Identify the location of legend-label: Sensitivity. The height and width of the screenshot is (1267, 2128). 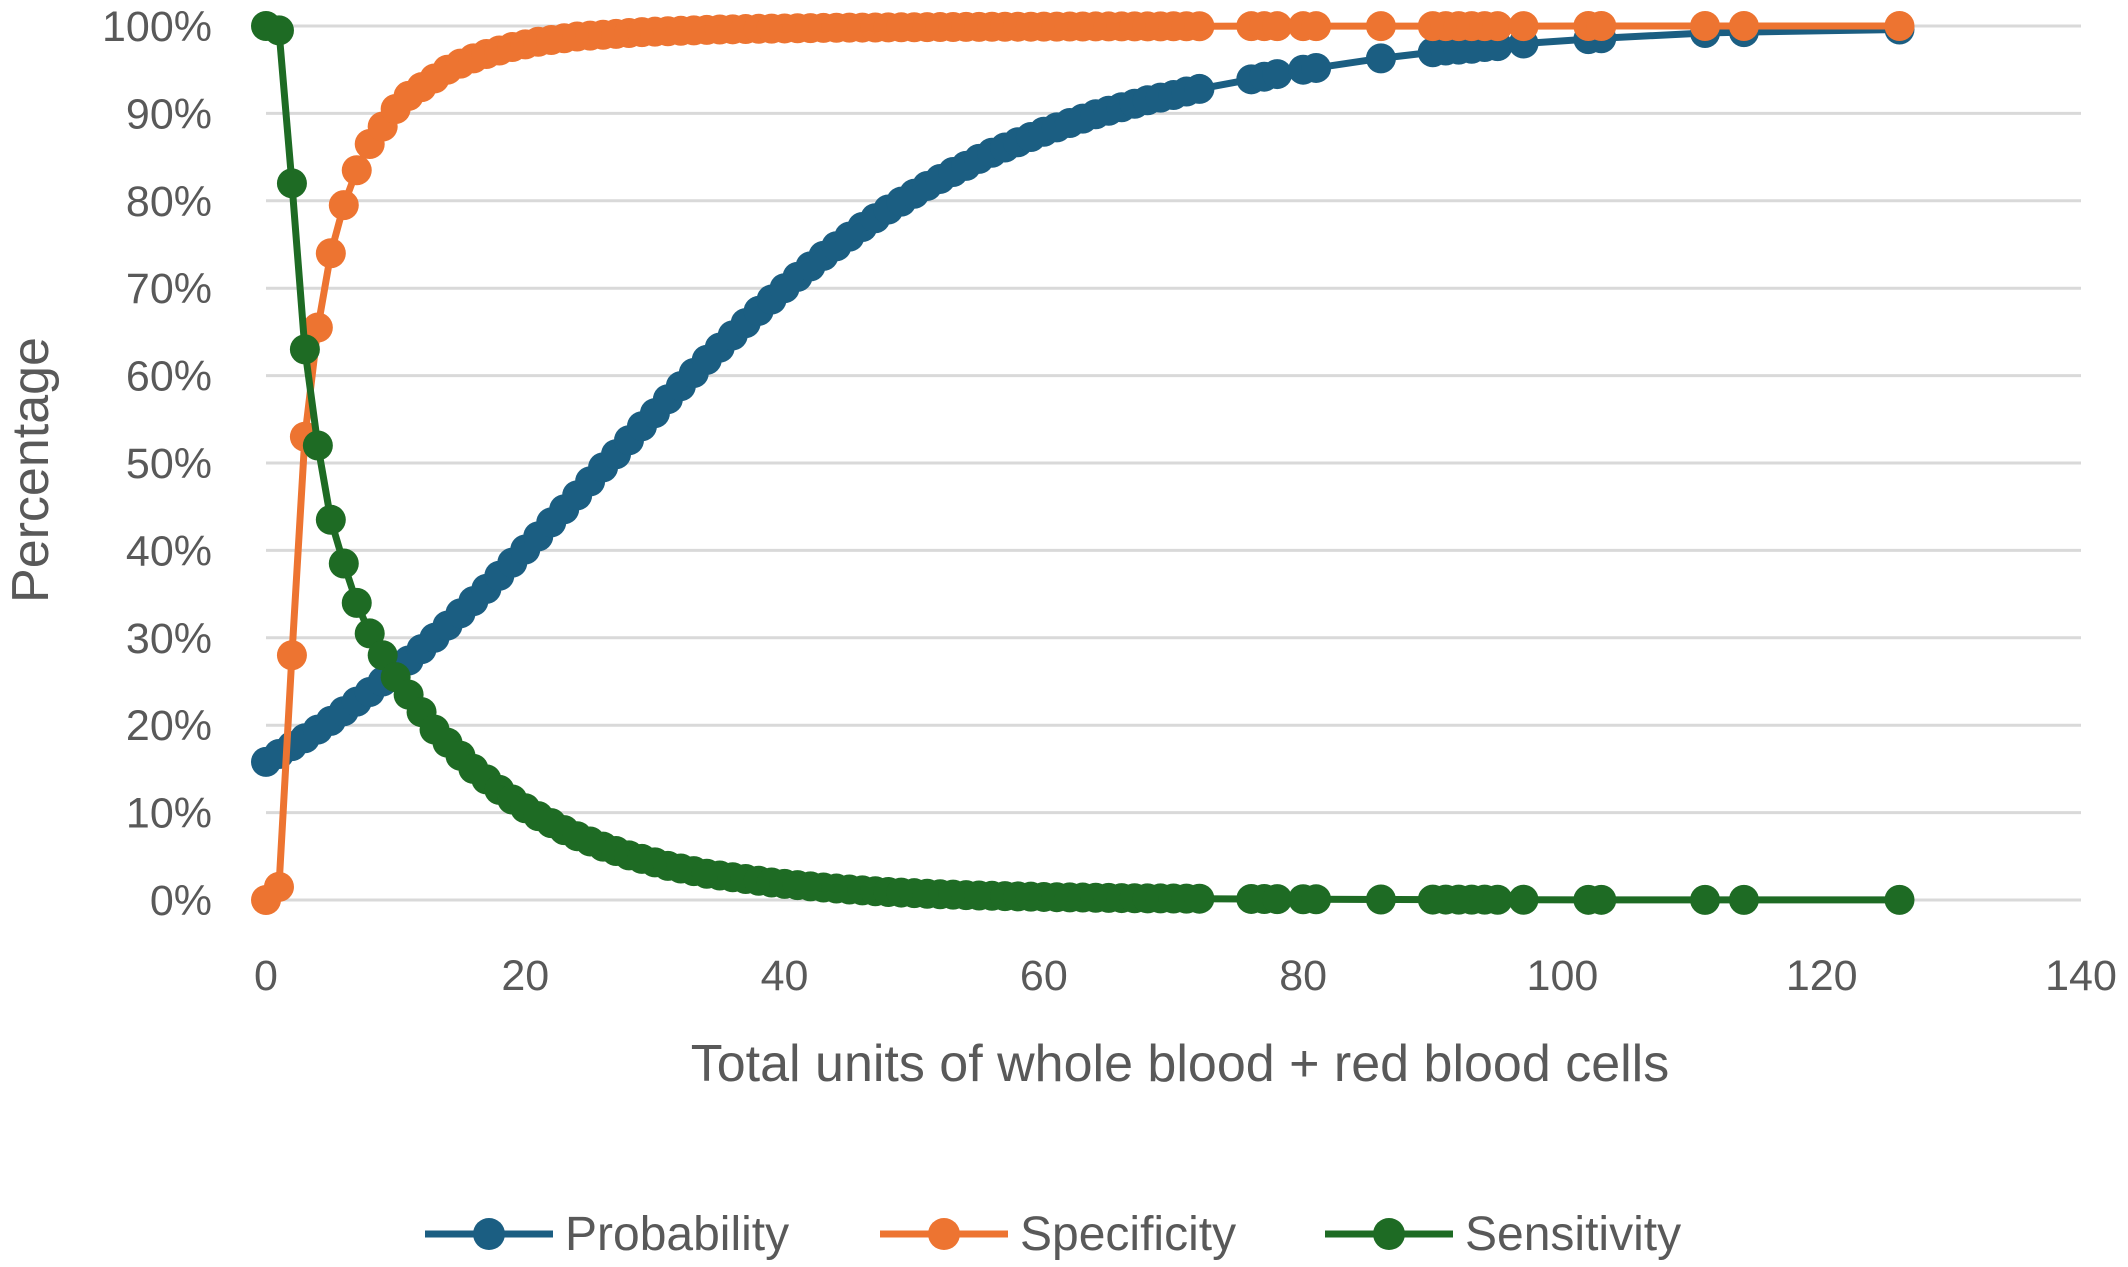
(1573, 1234).